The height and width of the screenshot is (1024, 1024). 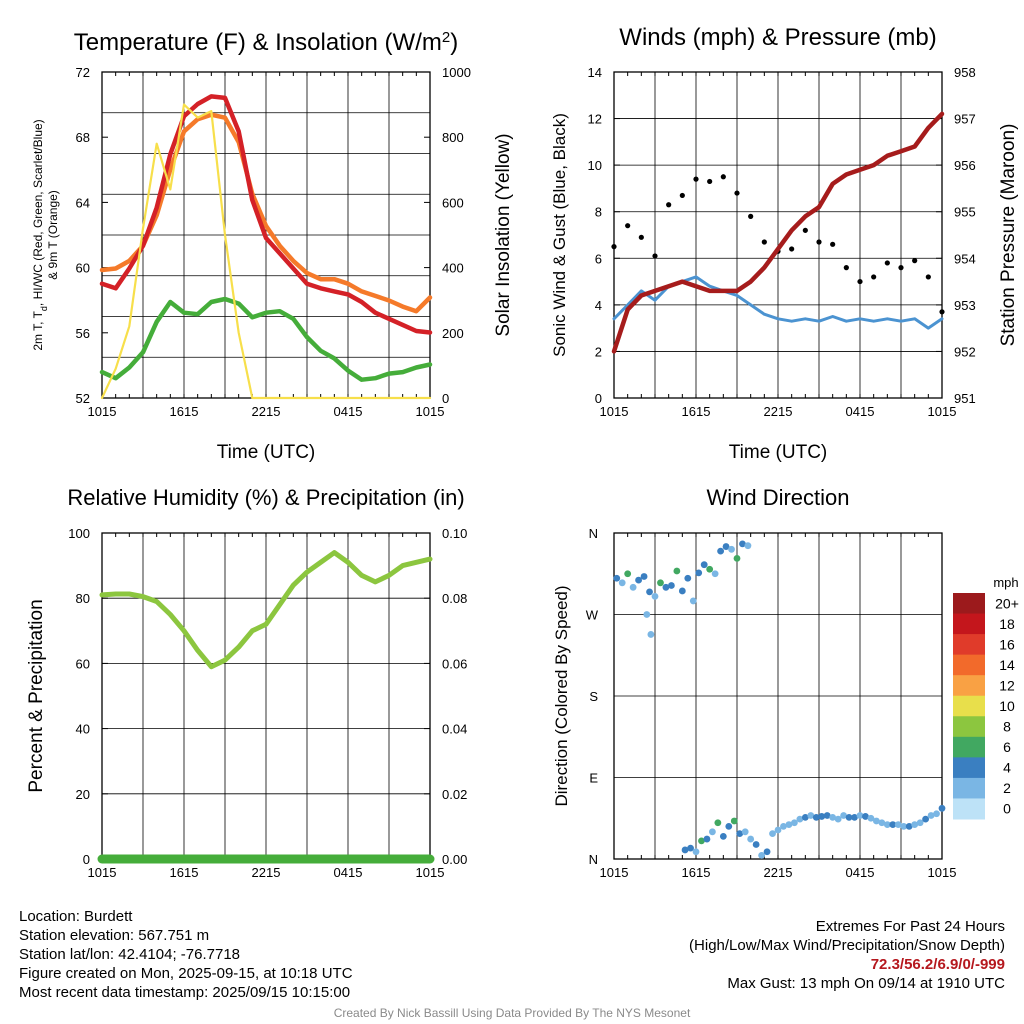 I want to click on panel-1-grid, so click(x=266, y=235).